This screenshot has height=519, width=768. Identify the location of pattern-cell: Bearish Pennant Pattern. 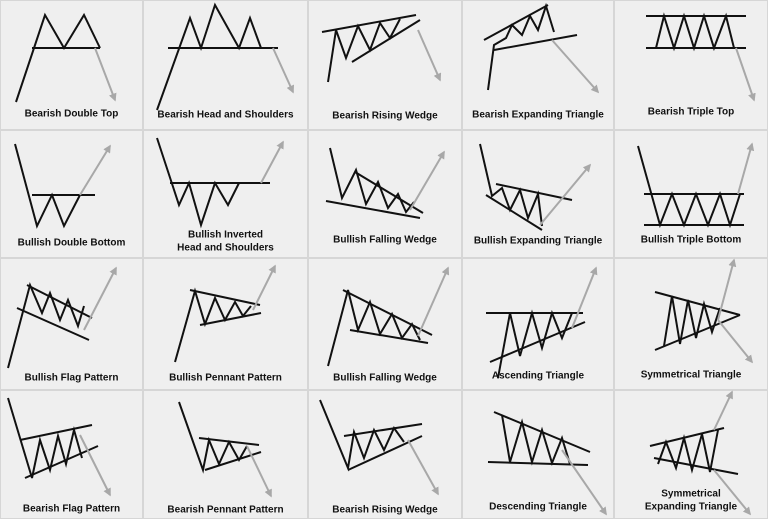
(225, 454).